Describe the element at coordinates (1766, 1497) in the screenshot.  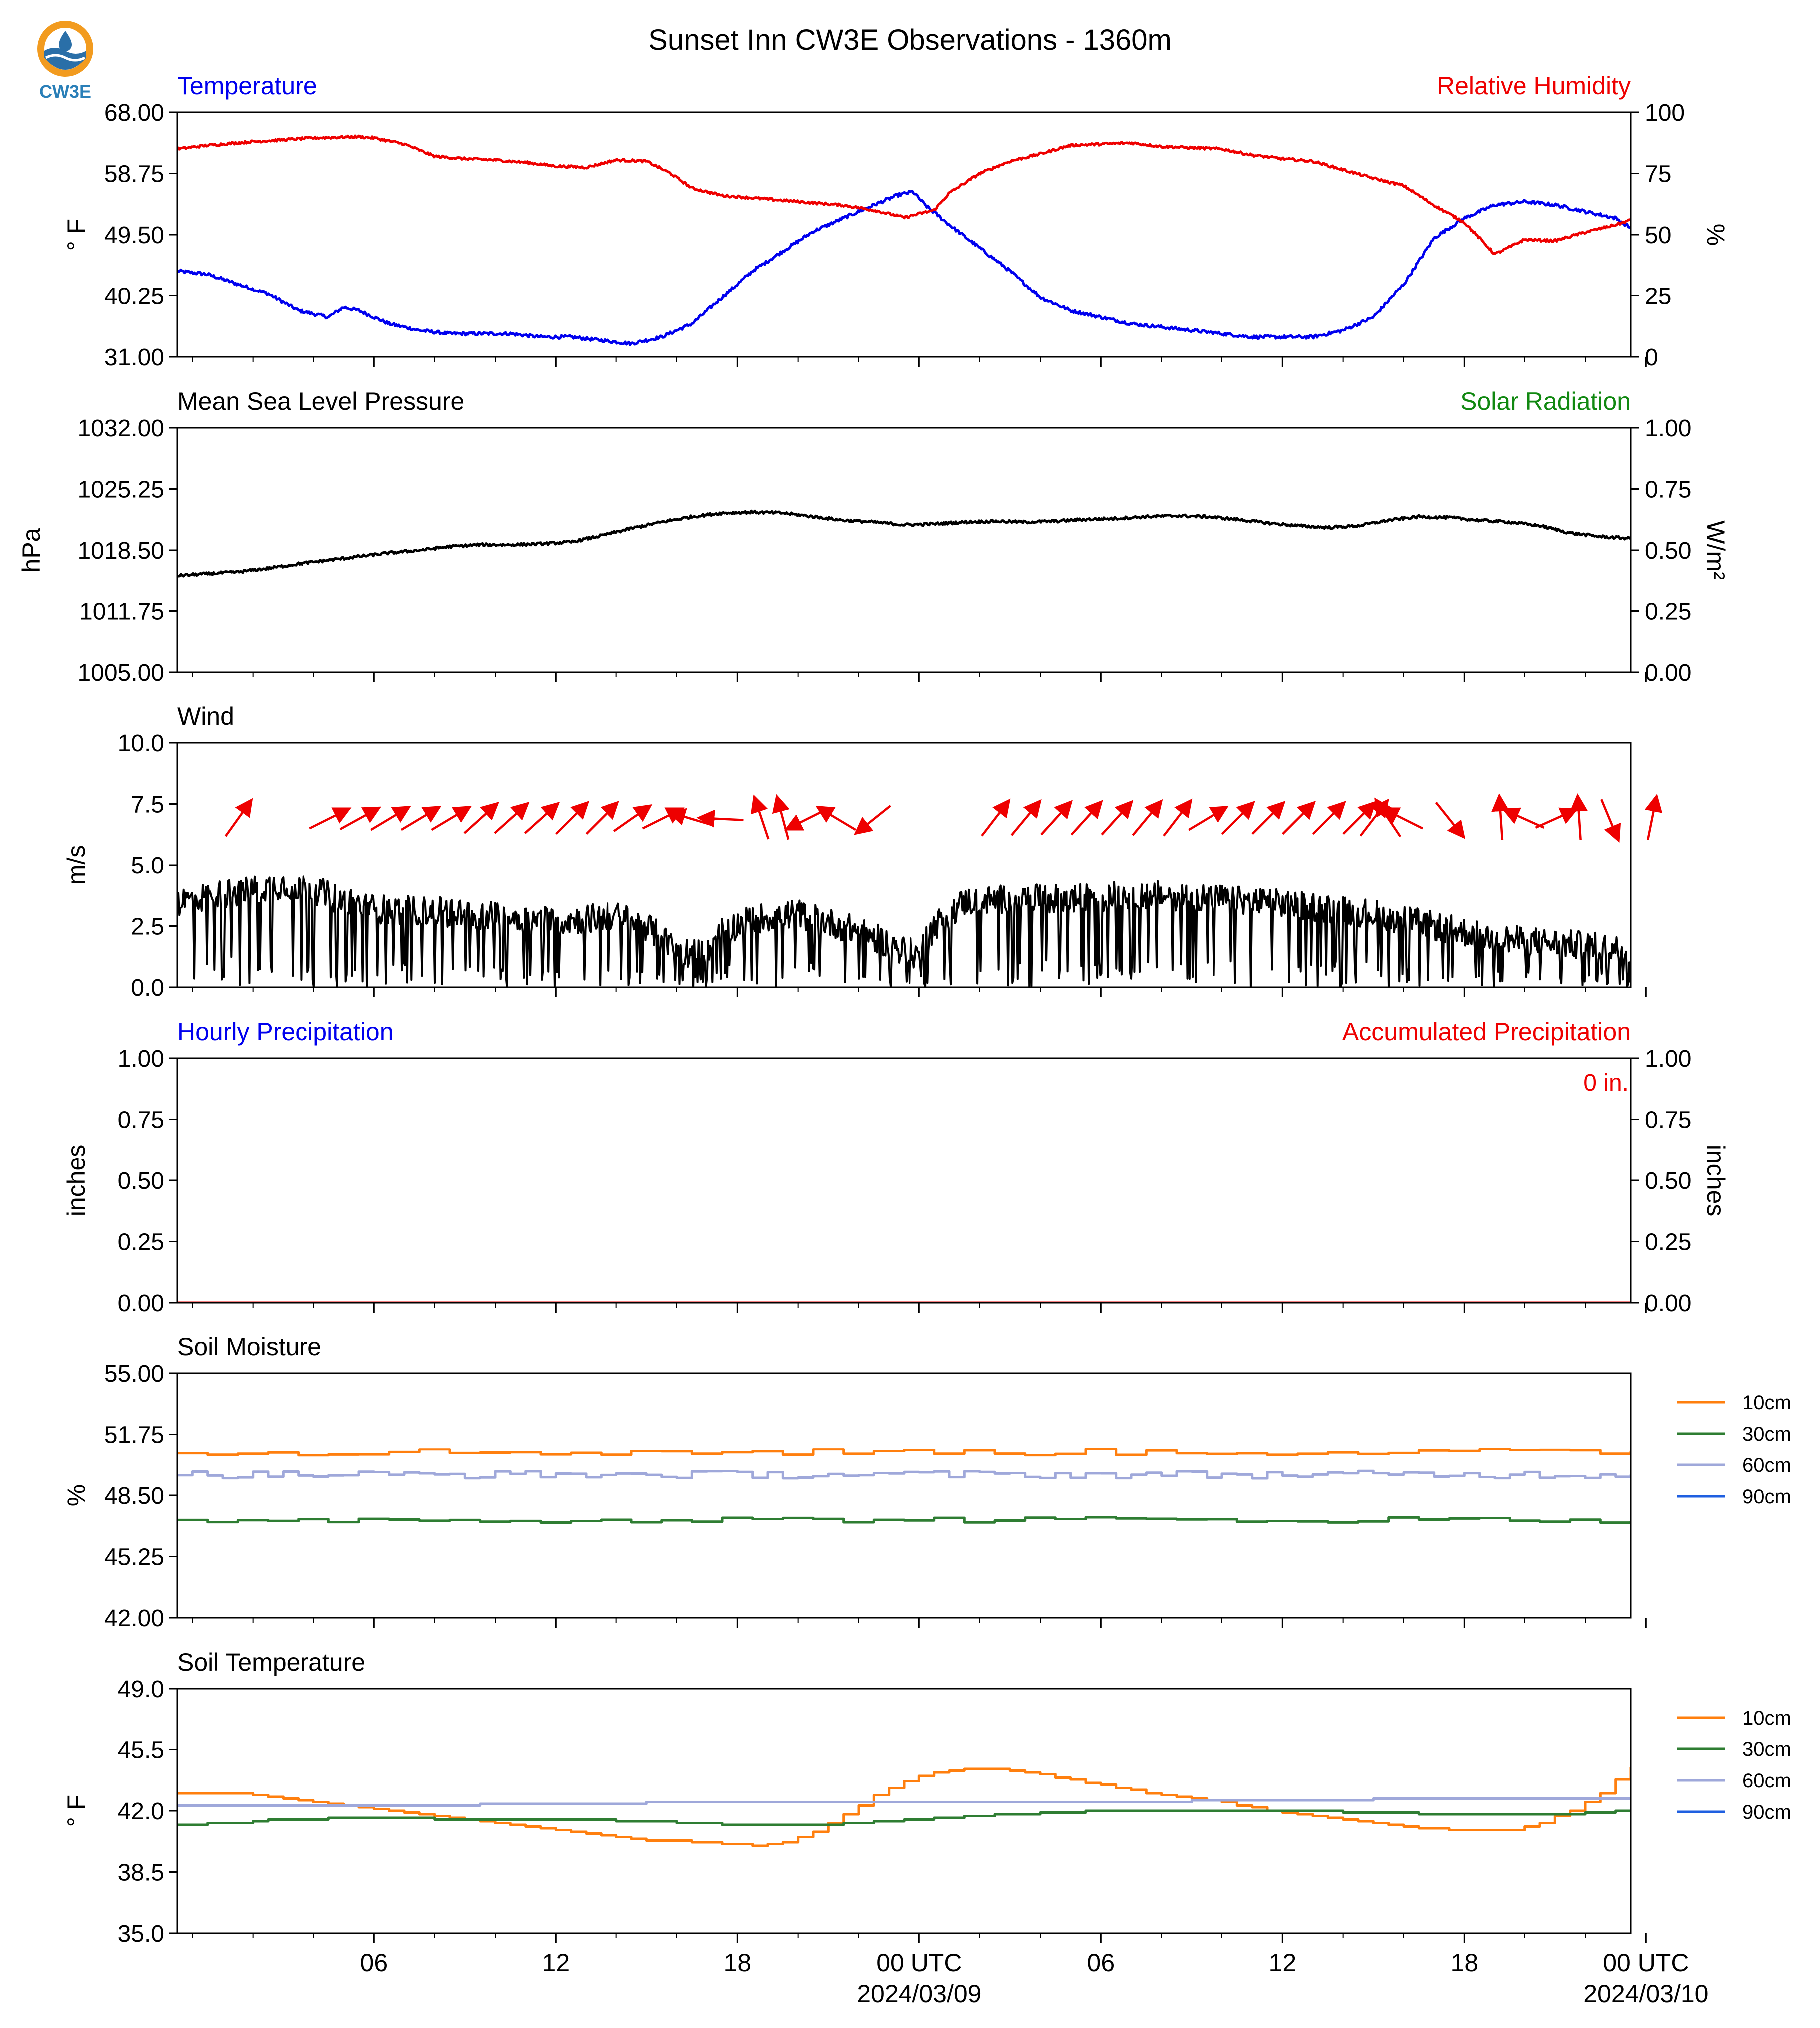
I see `legend-label: 90cm` at that location.